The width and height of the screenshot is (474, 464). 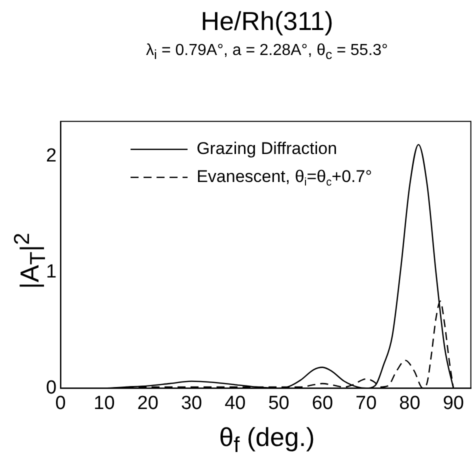 I want to click on x-tick-label: 10, so click(x=104, y=403).